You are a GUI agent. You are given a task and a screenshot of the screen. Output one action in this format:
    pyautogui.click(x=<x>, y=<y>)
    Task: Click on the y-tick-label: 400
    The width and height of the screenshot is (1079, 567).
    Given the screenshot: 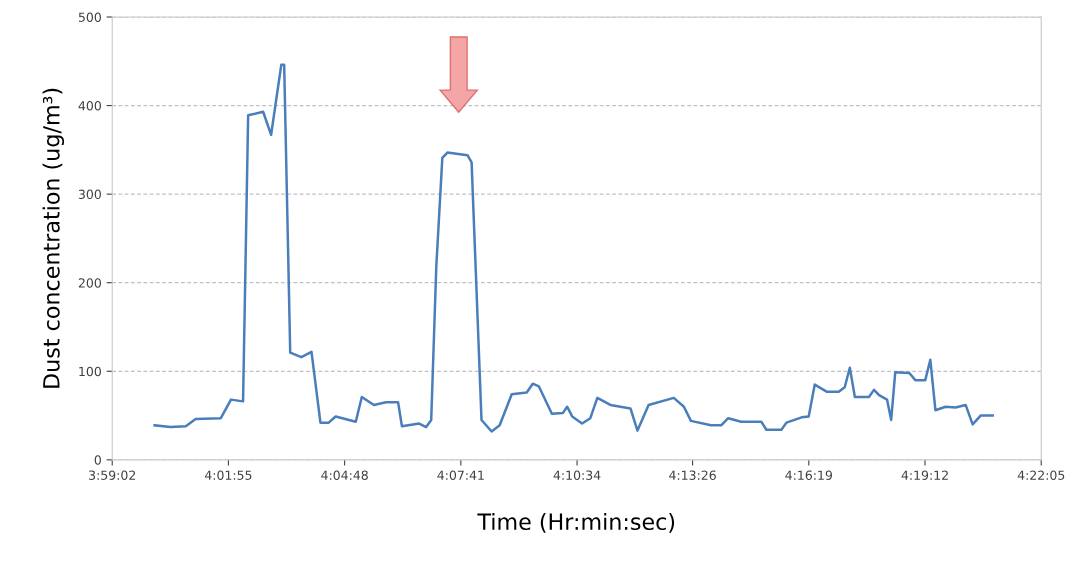 What is the action you would take?
    pyautogui.click(x=89, y=106)
    